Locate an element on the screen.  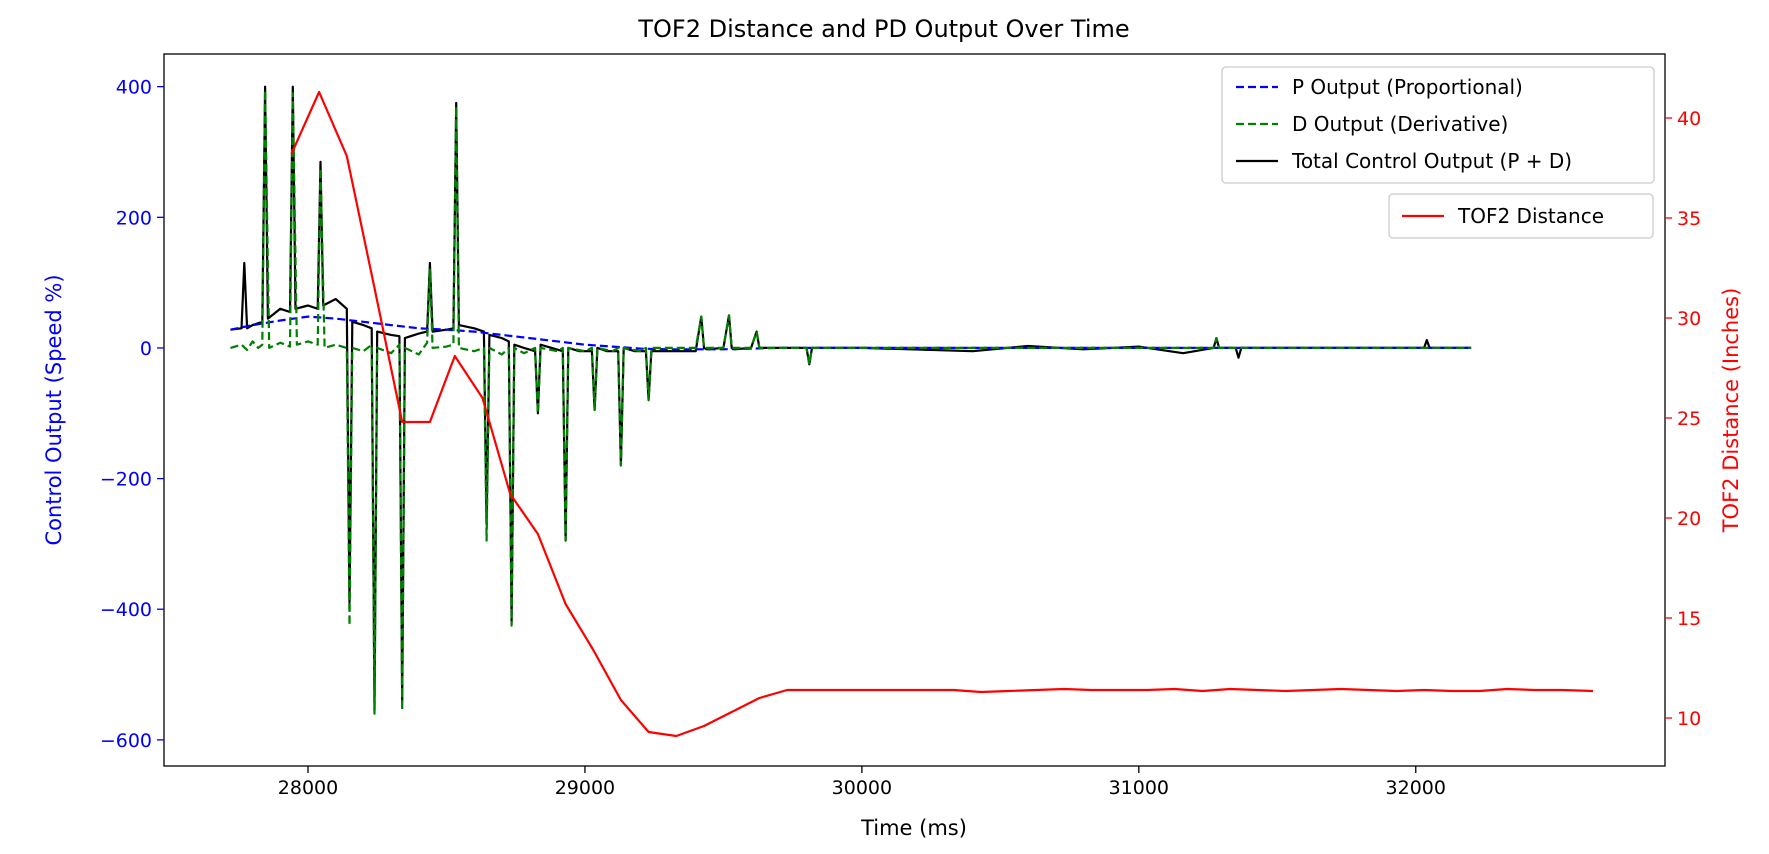
y-axis-right: 10 15 20 25 30 35 40 is located at coordinates (1683, 419).